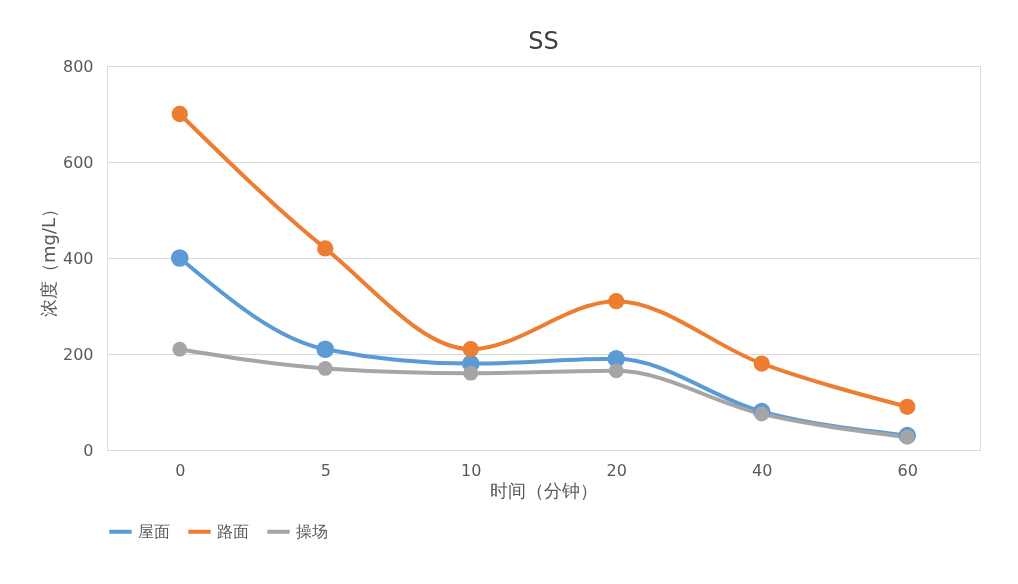 The height and width of the screenshot is (584, 1018). Describe the element at coordinates (180, 470) in the screenshot. I see `x-tick-label: 0` at that location.